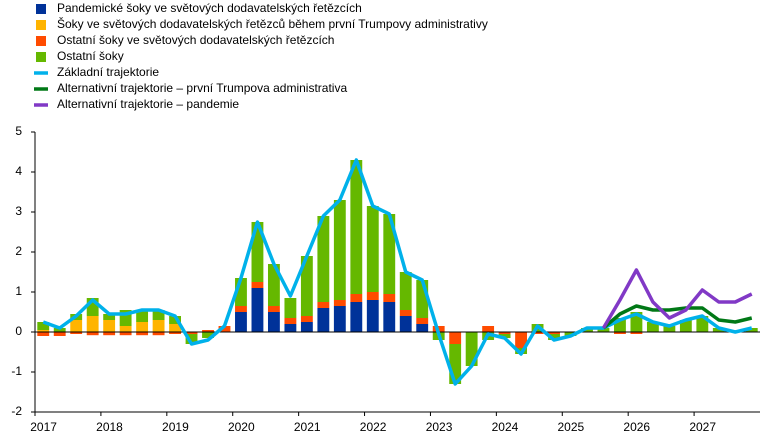 The height and width of the screenshot is (442, 781). I want to click on x-tick-label: 2017, so click(43, 427).